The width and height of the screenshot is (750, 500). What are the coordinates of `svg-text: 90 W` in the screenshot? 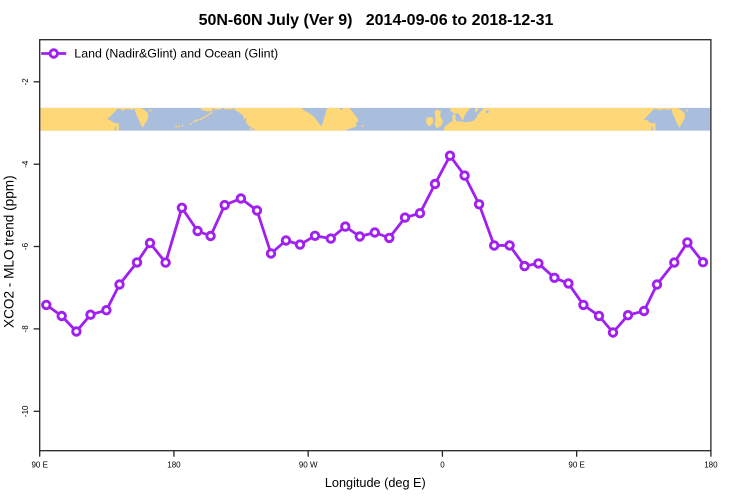 It's located at (308, 465).